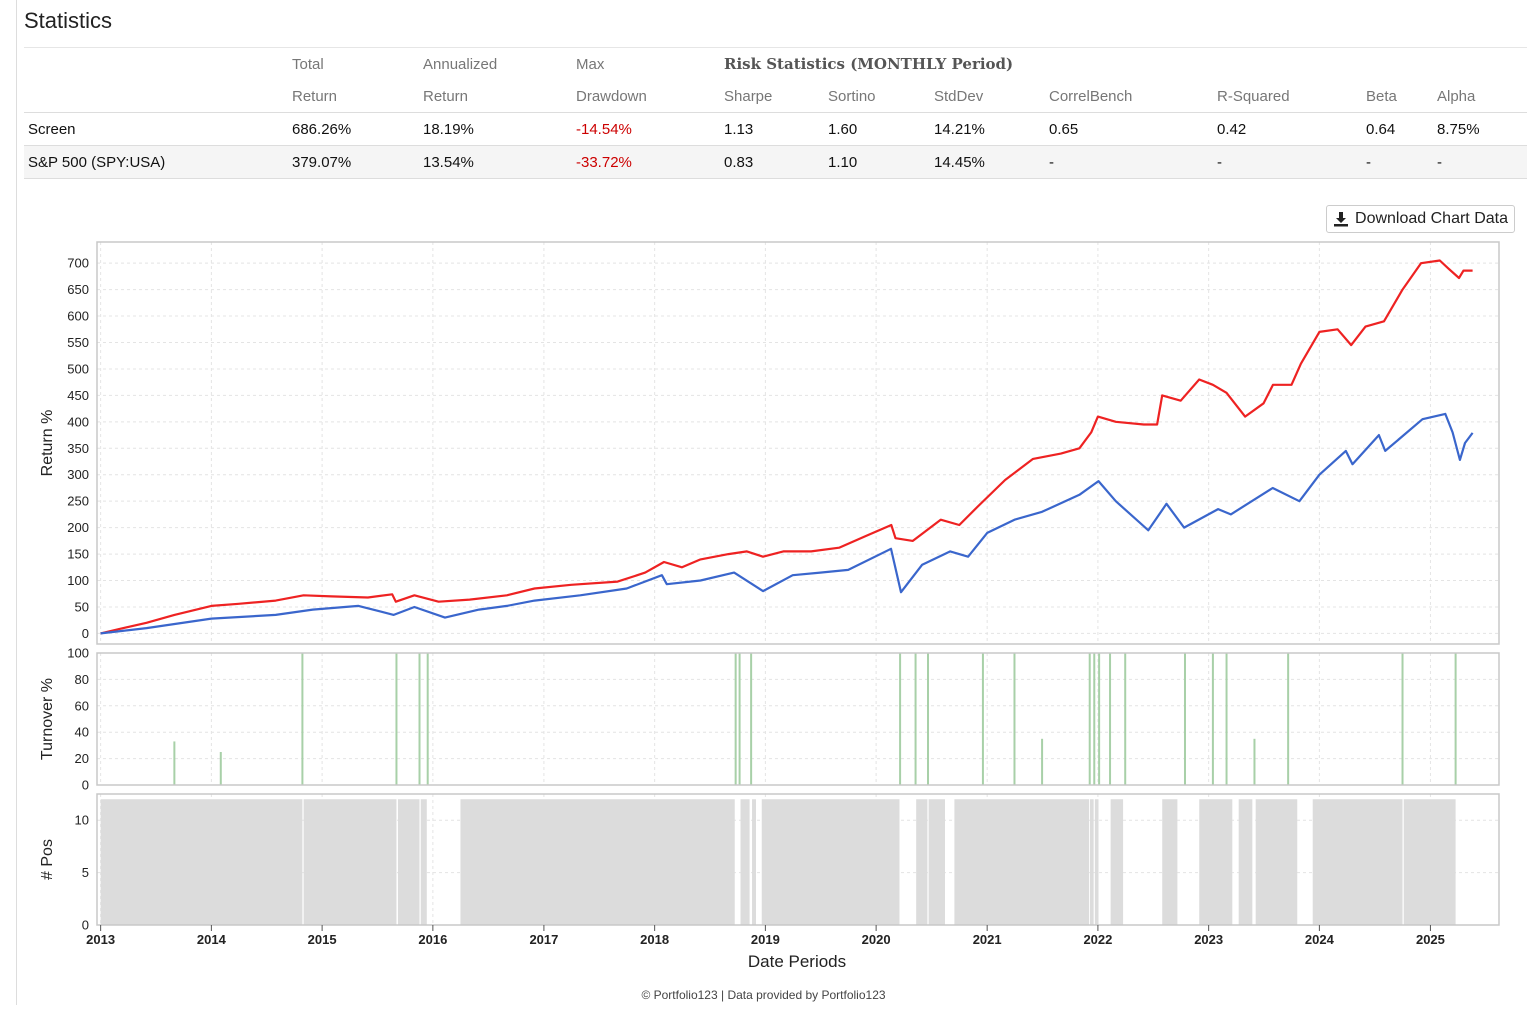  What do you see at coordinates (78, 527) in the screenshot?
I see `y-tick-label: 200` at bounding box center [78, 527].